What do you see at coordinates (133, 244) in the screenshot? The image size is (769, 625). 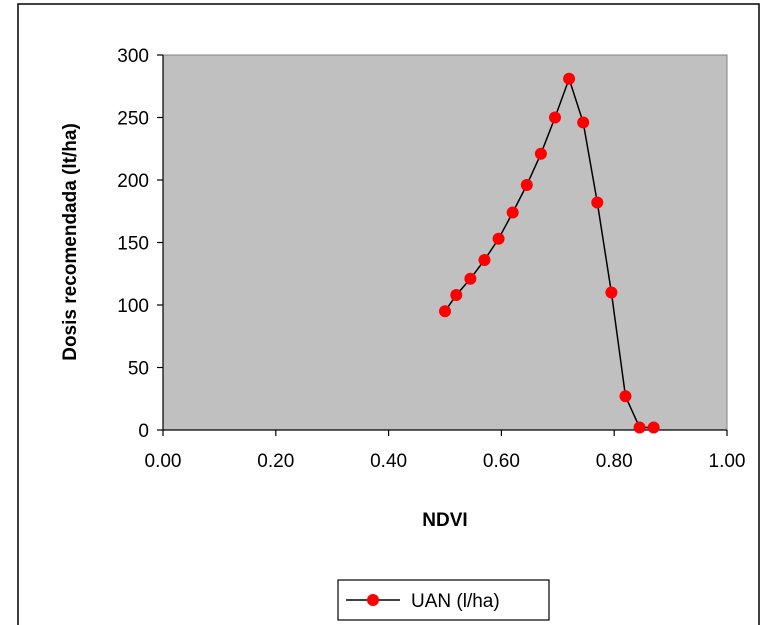 I see `y-tick-label: 150` at bounding box center [133, 244].